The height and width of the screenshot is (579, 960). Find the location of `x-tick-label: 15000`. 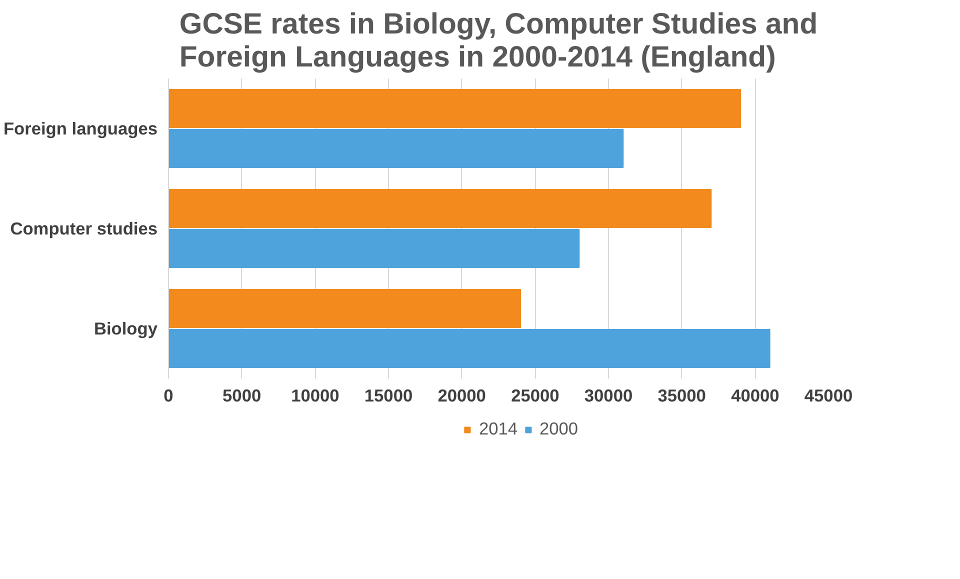

x-tick-label: 15000 is located at coordinates (388, 396).